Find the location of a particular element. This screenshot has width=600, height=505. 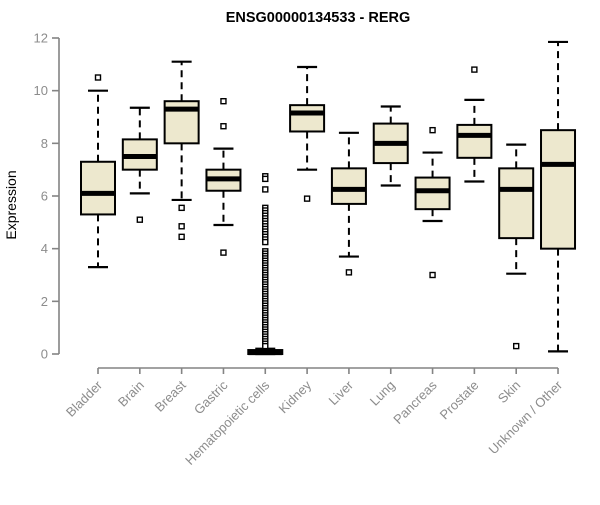

chart-title: ENSG00000134533 - RERG is located at coordinates (318, 18).